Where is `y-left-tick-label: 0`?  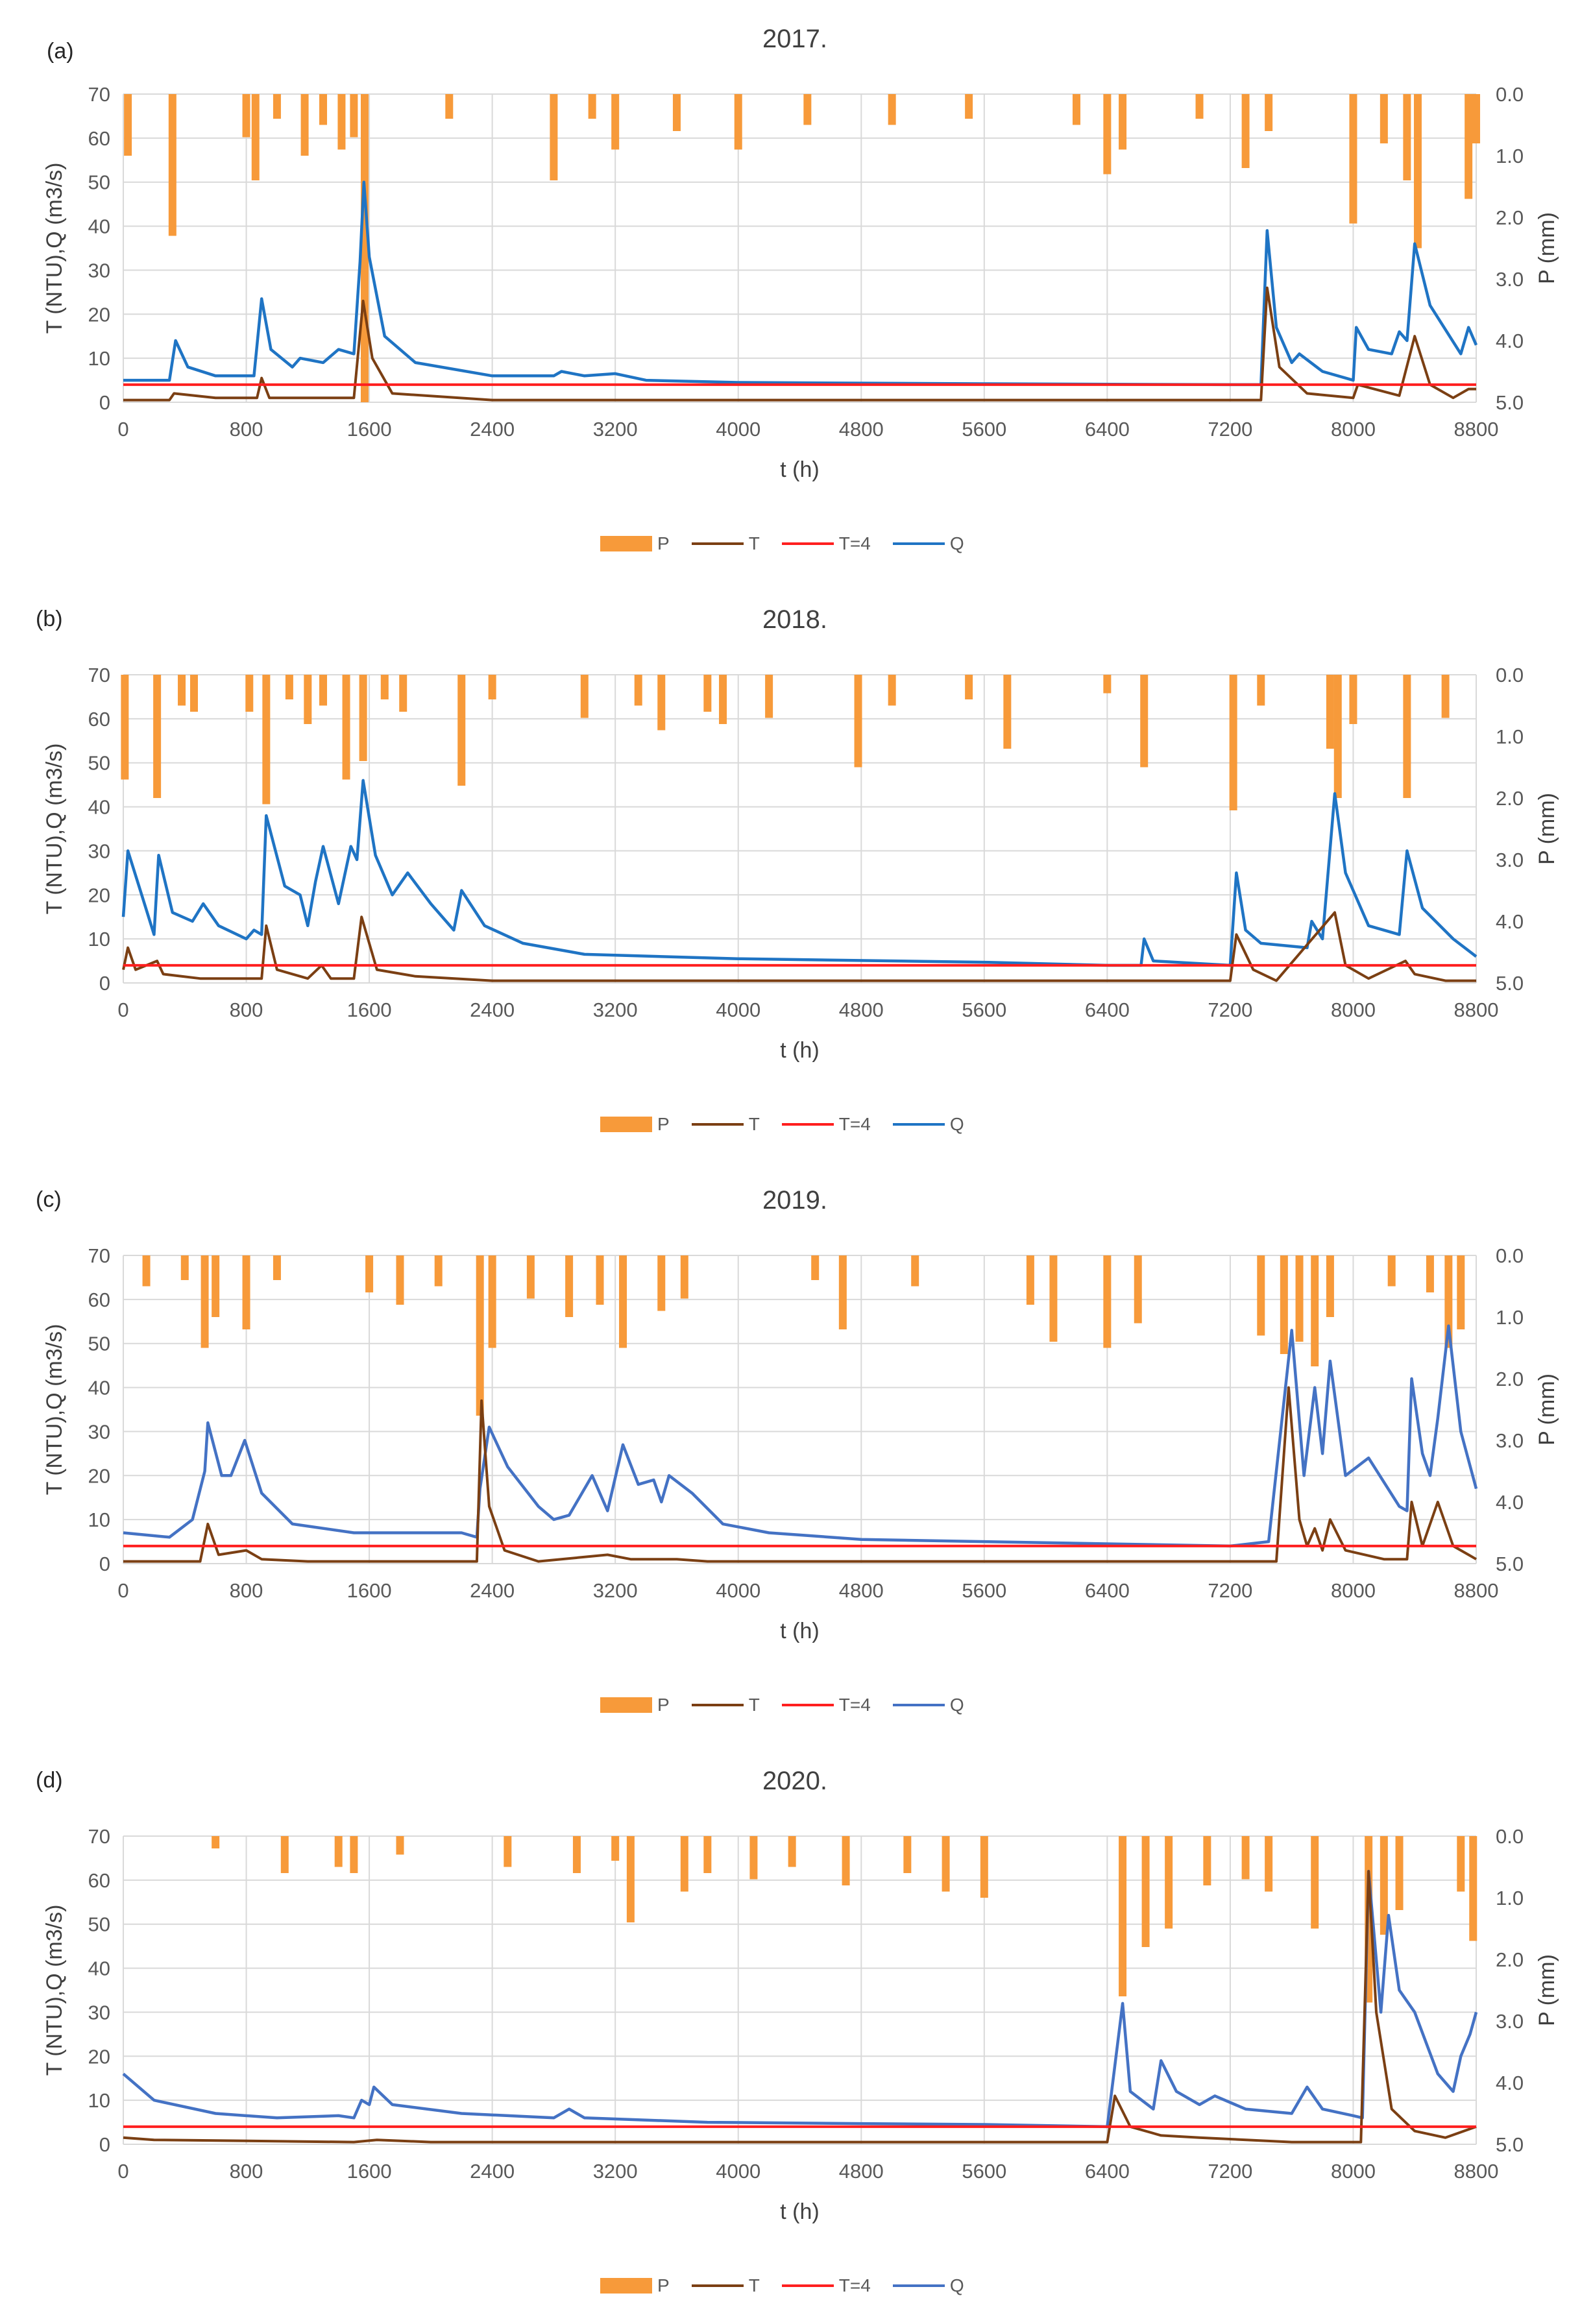
y-left-tick-label: 0 is located at coordinates (105, 403).